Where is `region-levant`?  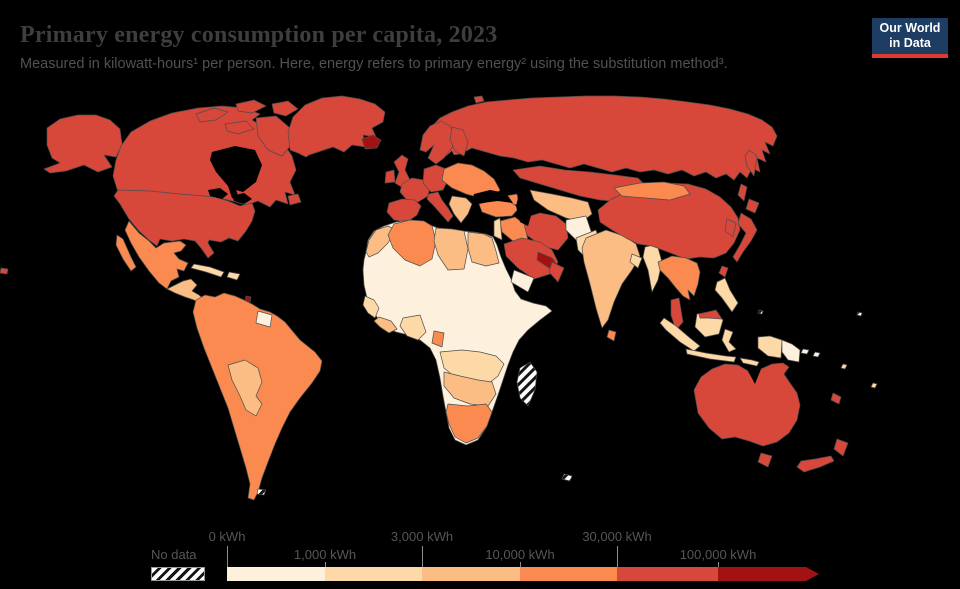
region-levant is located at coordinates (498, 229).